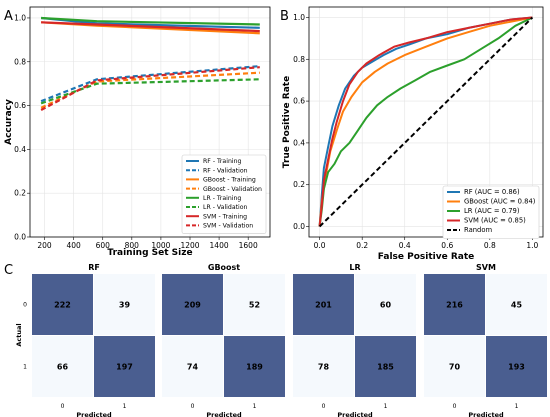  Describe the element at coordinates (132, 245) in the screenshot. I see `x-tick-label: 800` at that location.